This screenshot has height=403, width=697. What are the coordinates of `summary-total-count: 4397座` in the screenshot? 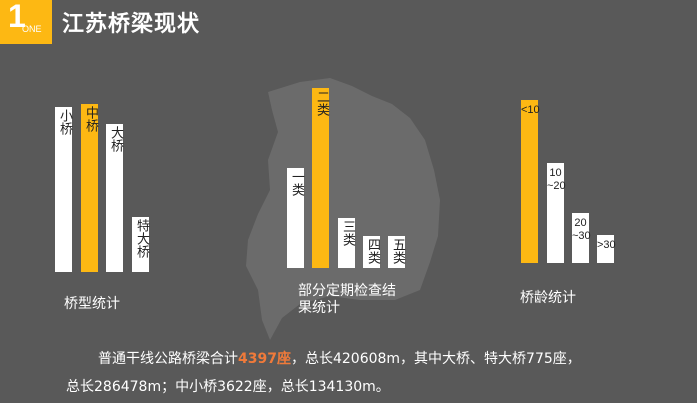 It's located at (264, 359).